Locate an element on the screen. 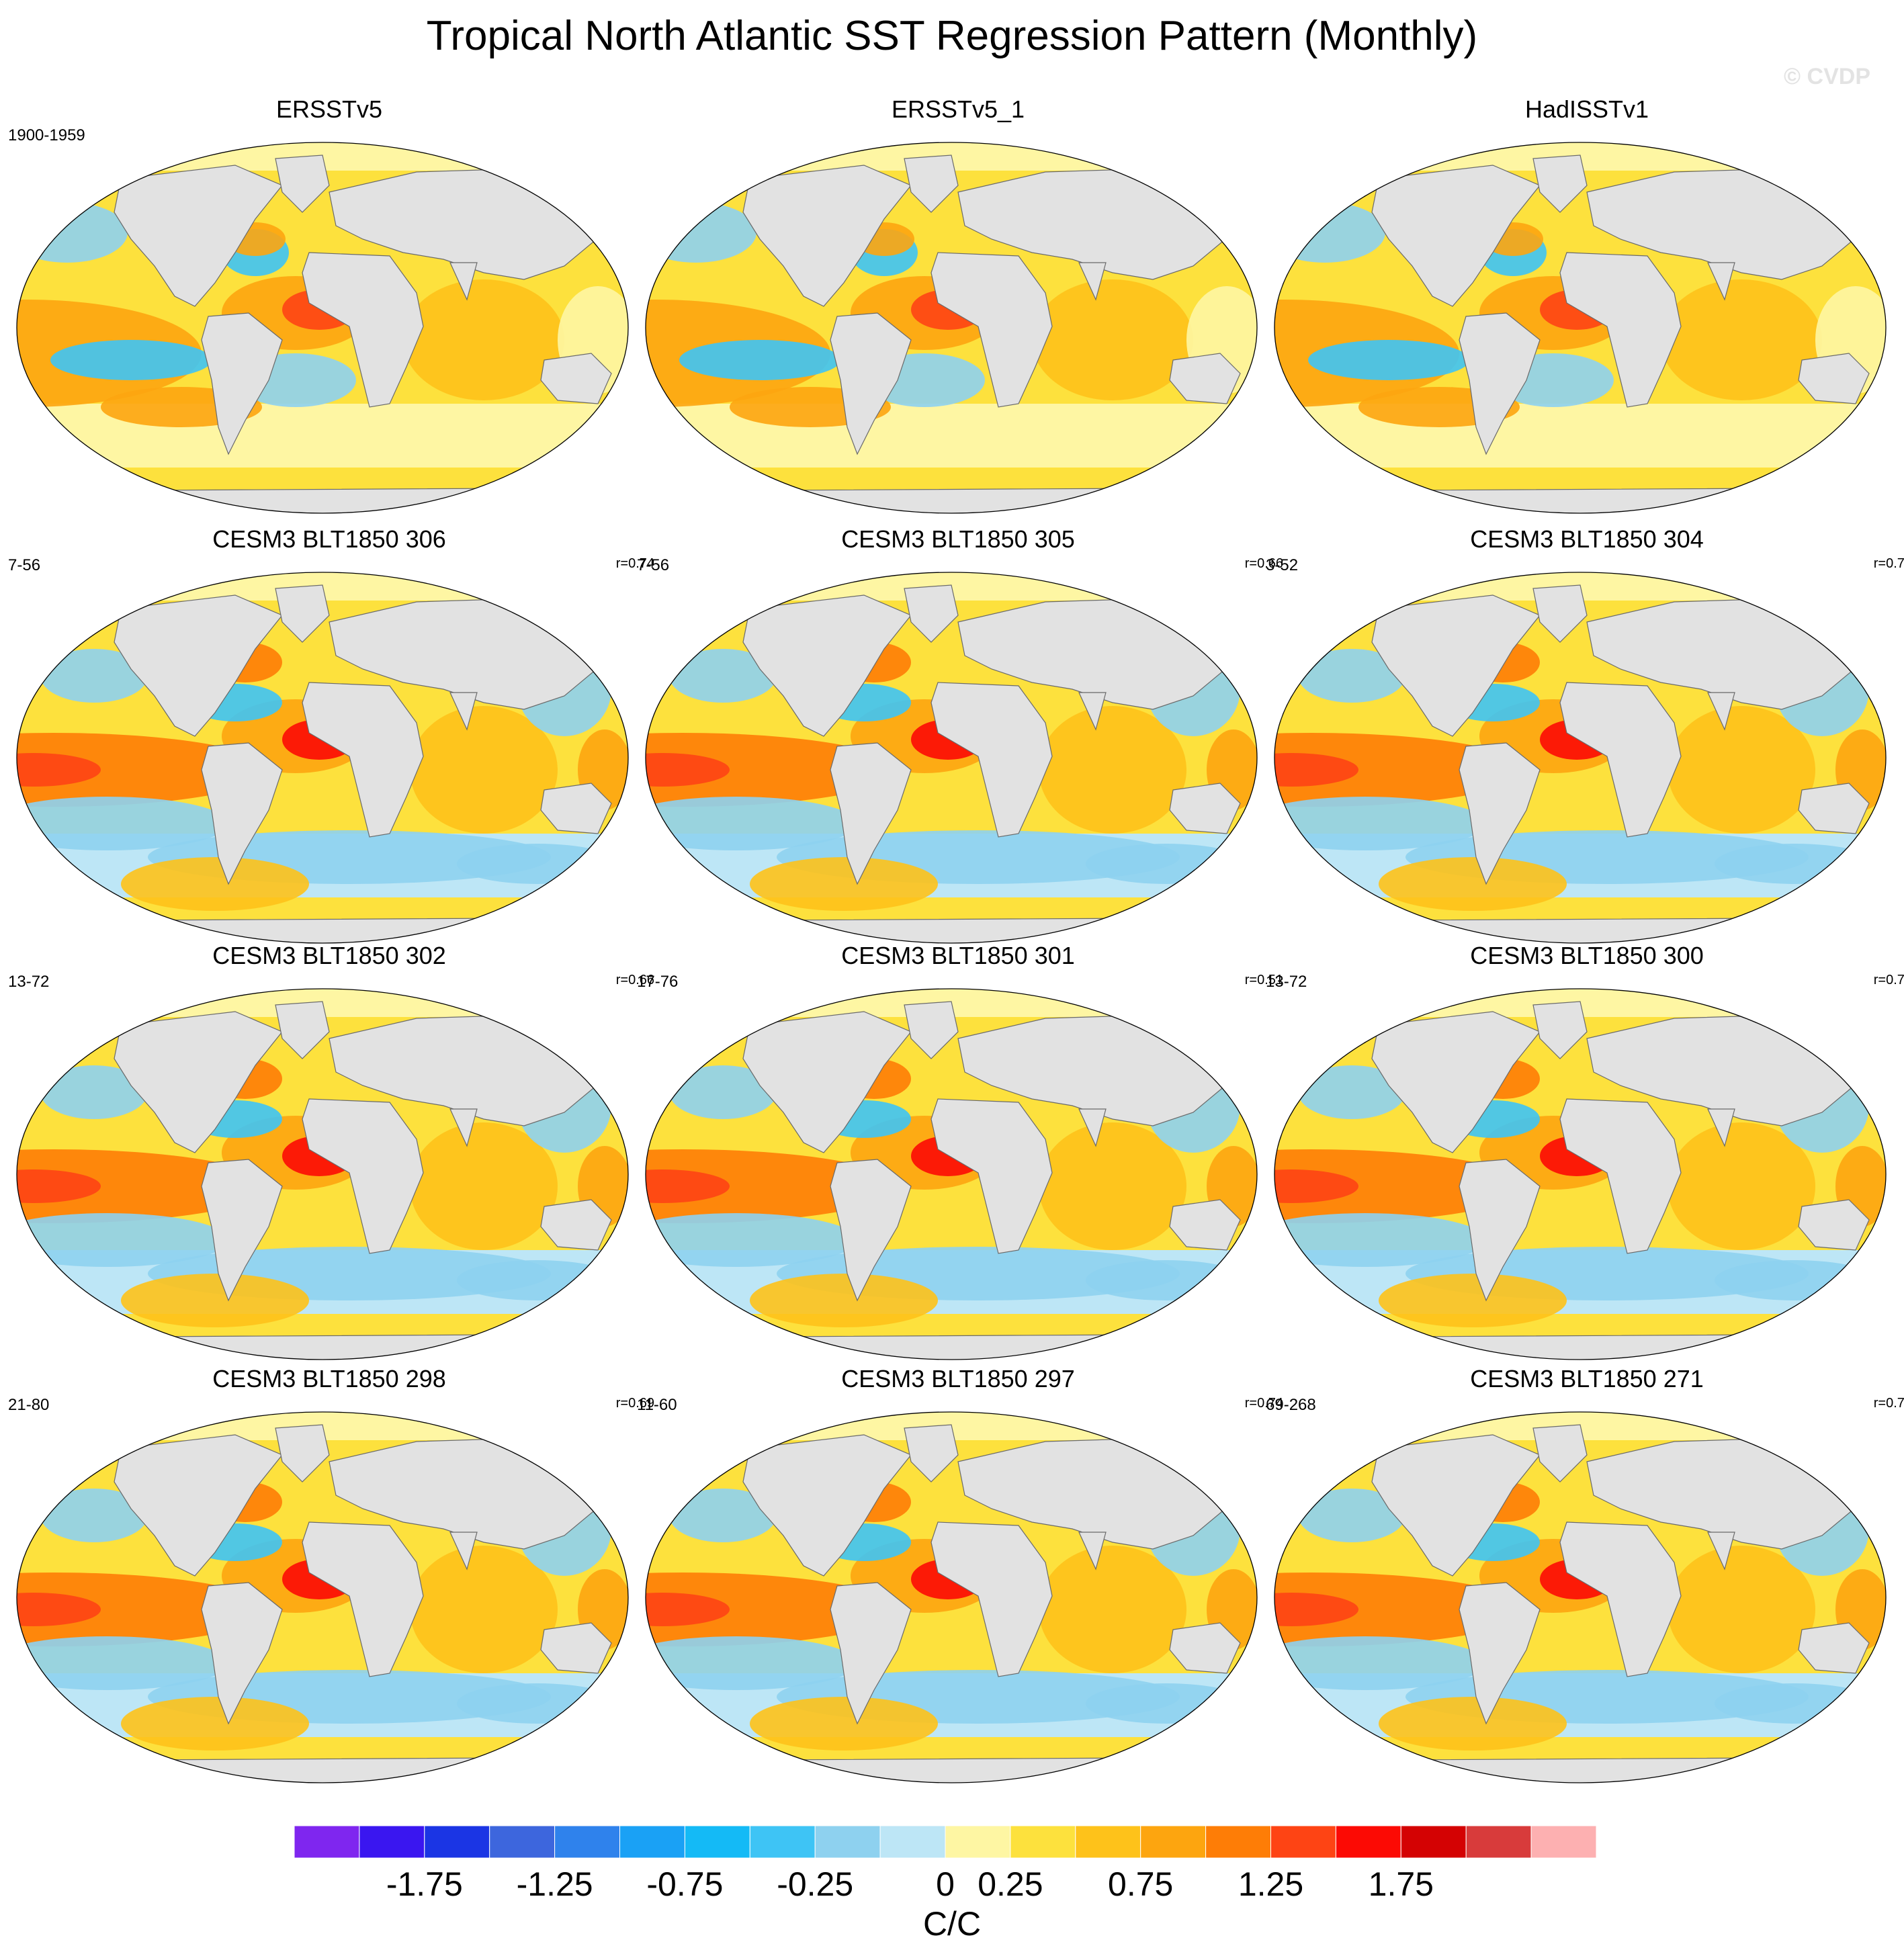 This screenshot has width=1904, height=1948. map-panel: CESM3 BLT1850 306 7-56 r=0.74 is located at coordinates (331, 736).